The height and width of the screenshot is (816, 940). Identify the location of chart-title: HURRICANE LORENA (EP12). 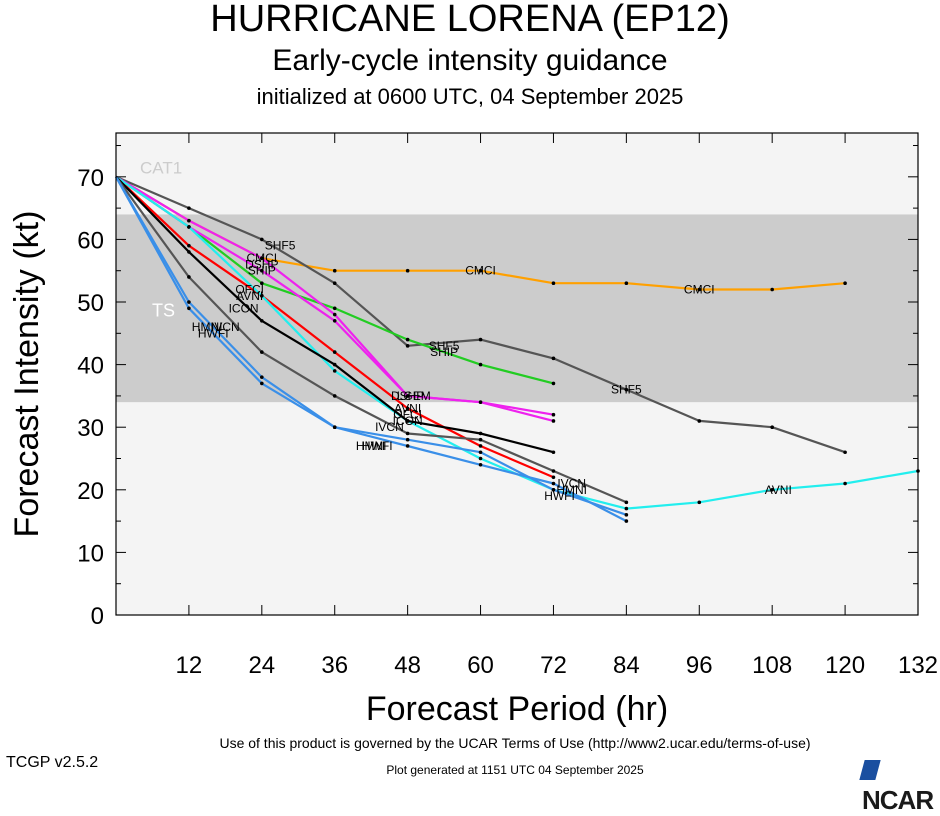
(470, 20).